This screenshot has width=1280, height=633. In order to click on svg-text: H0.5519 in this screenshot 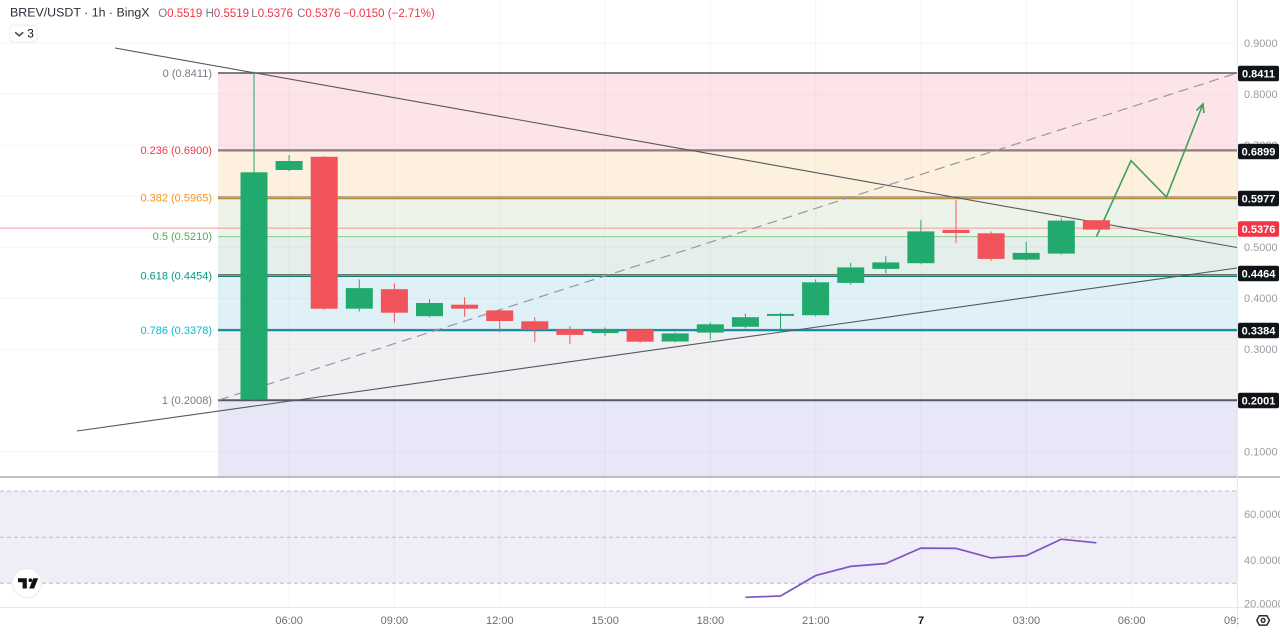, I will do `click(228, 14)`.